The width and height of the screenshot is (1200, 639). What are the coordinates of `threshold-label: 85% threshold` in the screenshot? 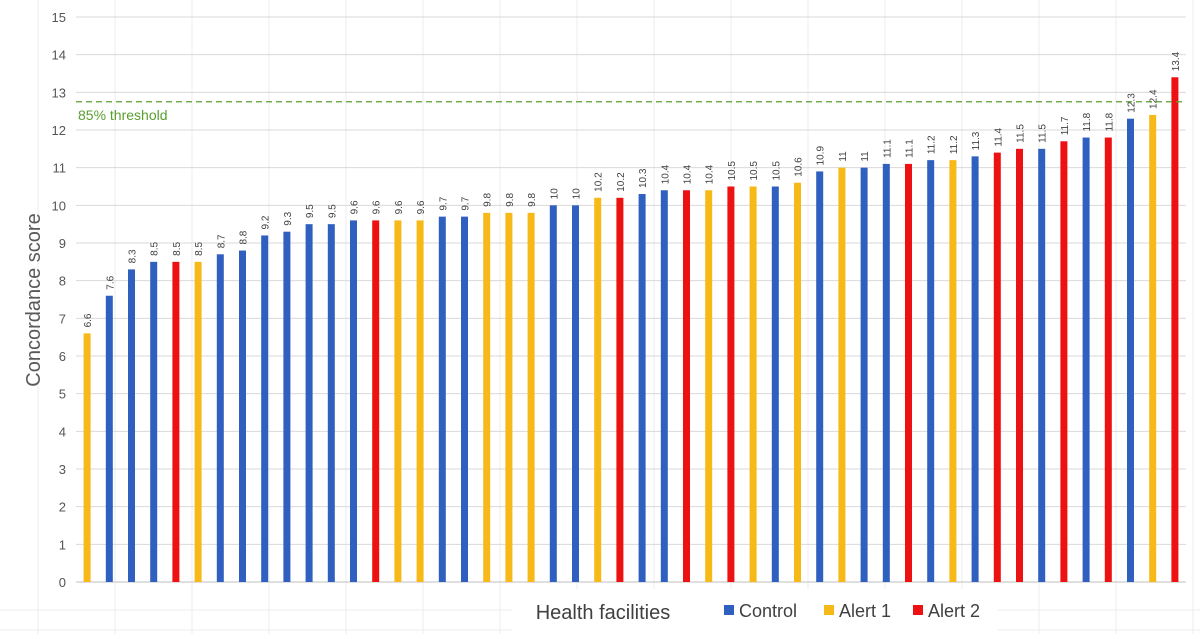 It's located at (123, 115).